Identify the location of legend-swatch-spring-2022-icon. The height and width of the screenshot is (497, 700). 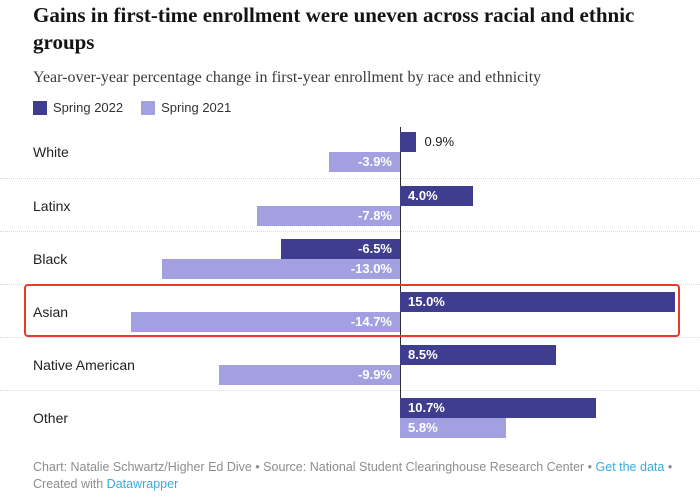
(40, 107).